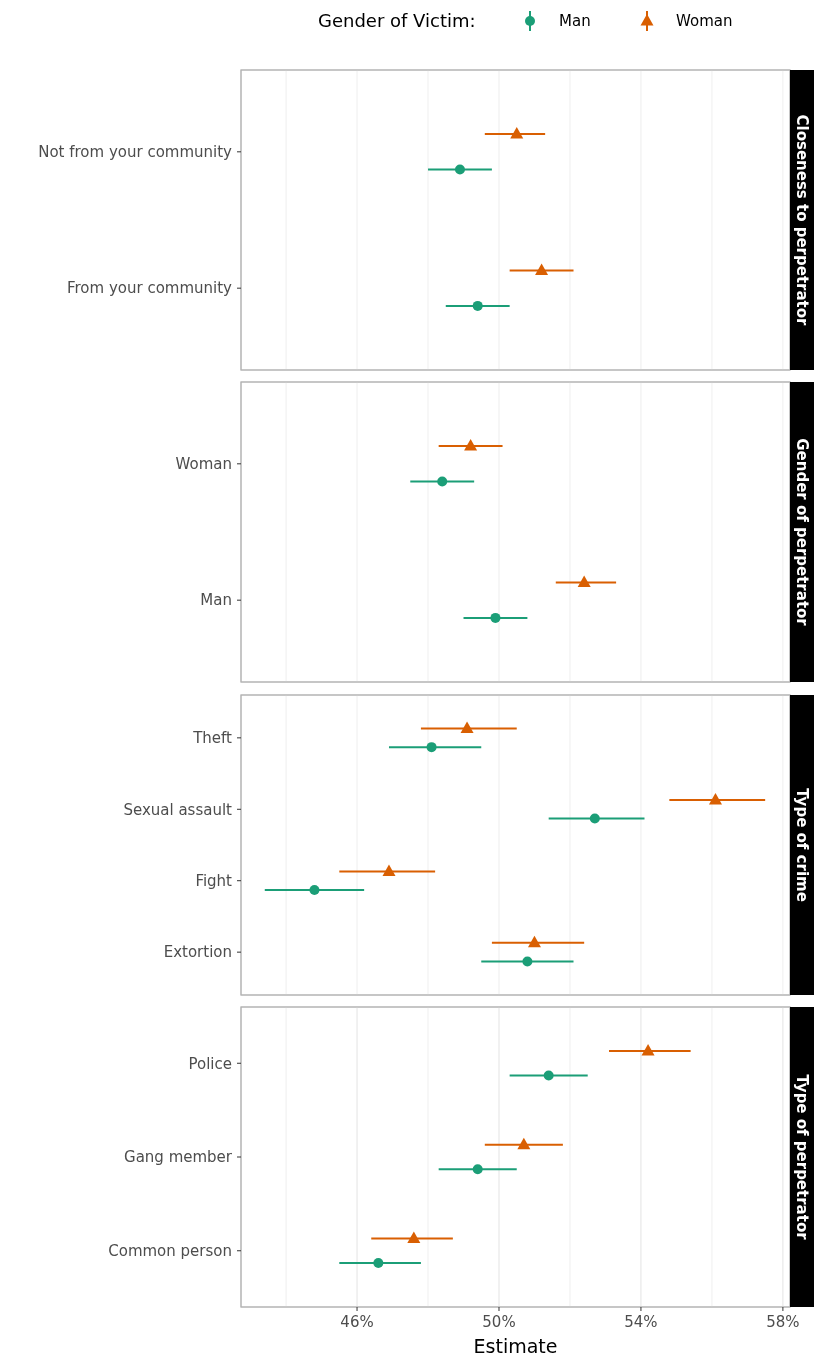 The width and height of the screenshot is (814, 1359). I want to click on y-tick-label: Not from your community, so click(135, 152).